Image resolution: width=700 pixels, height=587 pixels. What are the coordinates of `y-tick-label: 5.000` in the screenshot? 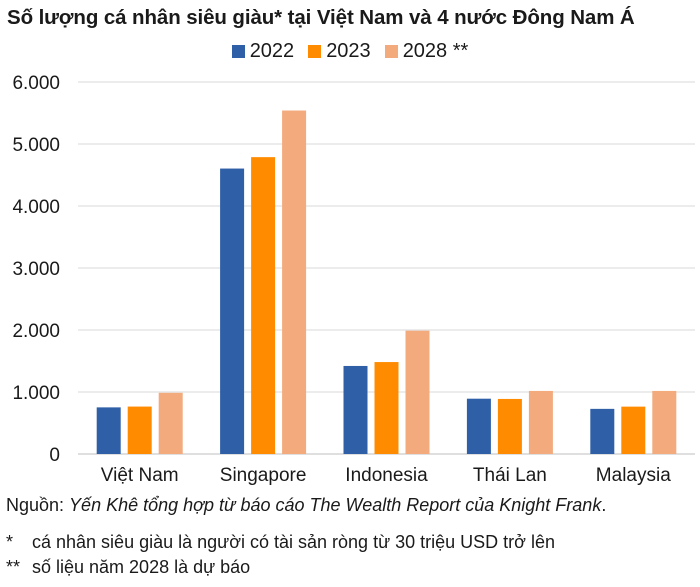 It's located at (36, 145).